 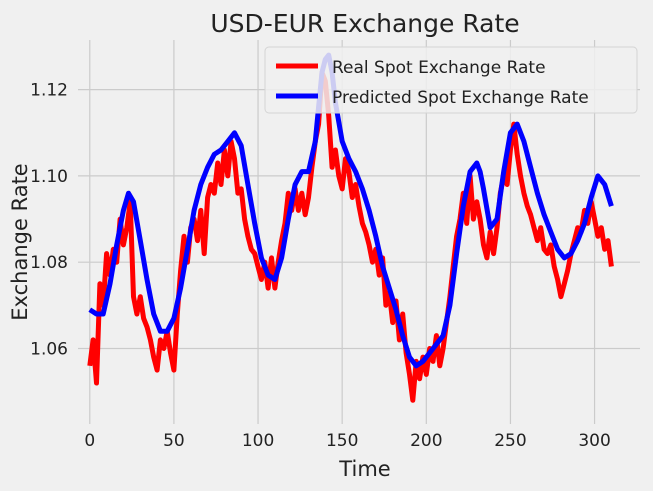 What do you see at coordinates (510, 441) in the screenshot?
I see `x-tick-label: 250` at bounding box center [510, 441].